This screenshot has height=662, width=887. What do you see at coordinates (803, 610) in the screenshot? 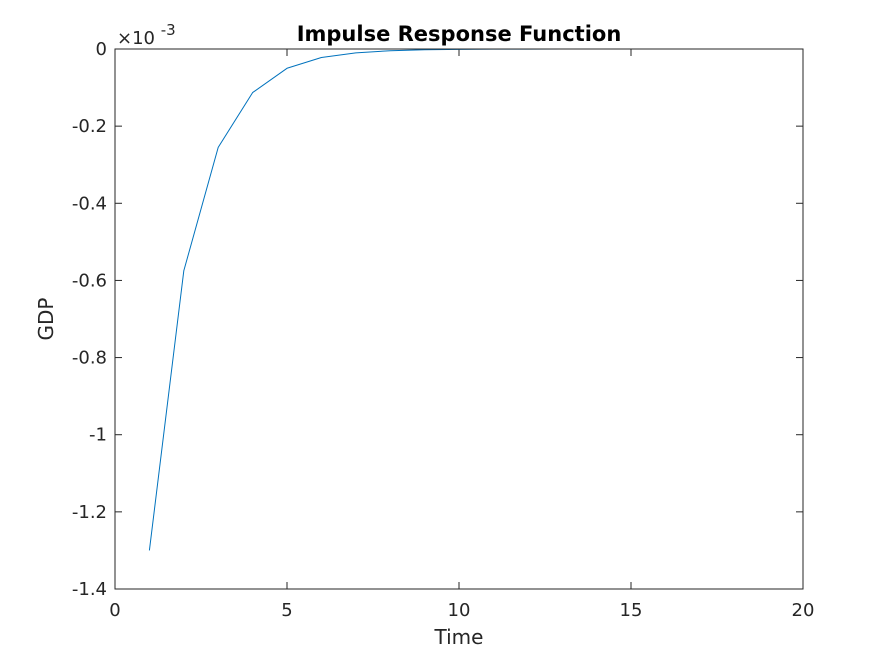
I see `x-tick-label: 20` at bounding box center [803, 610].